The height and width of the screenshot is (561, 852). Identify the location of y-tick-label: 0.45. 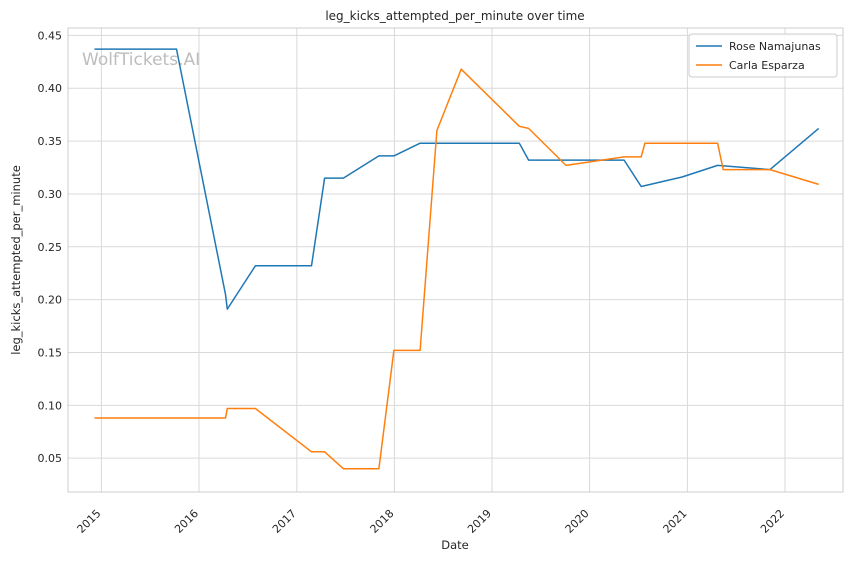
(50, 35).